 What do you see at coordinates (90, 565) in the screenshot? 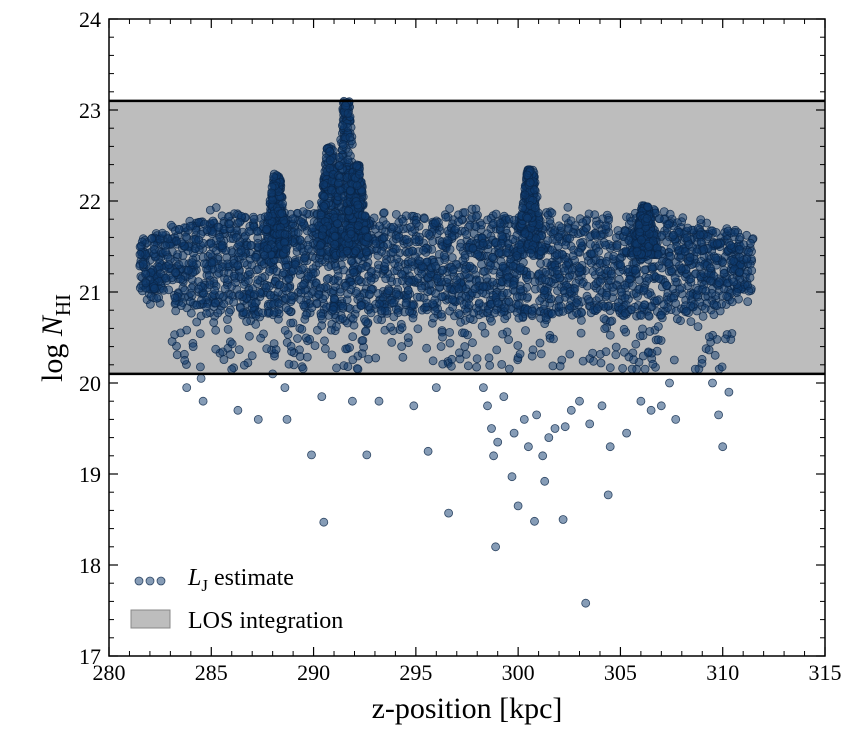
I see `y-tick-label: 18` at bounding box center [90, 565].